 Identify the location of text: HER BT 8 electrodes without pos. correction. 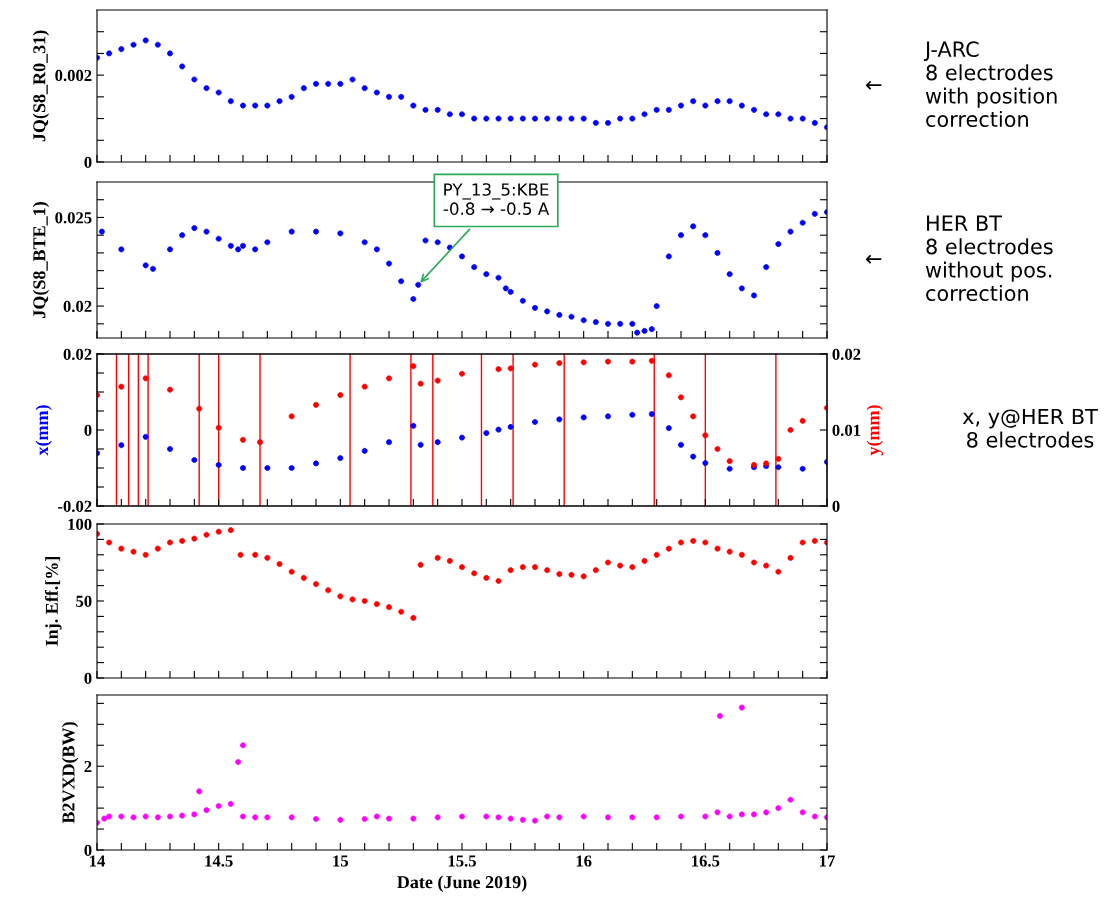
(989, 258).